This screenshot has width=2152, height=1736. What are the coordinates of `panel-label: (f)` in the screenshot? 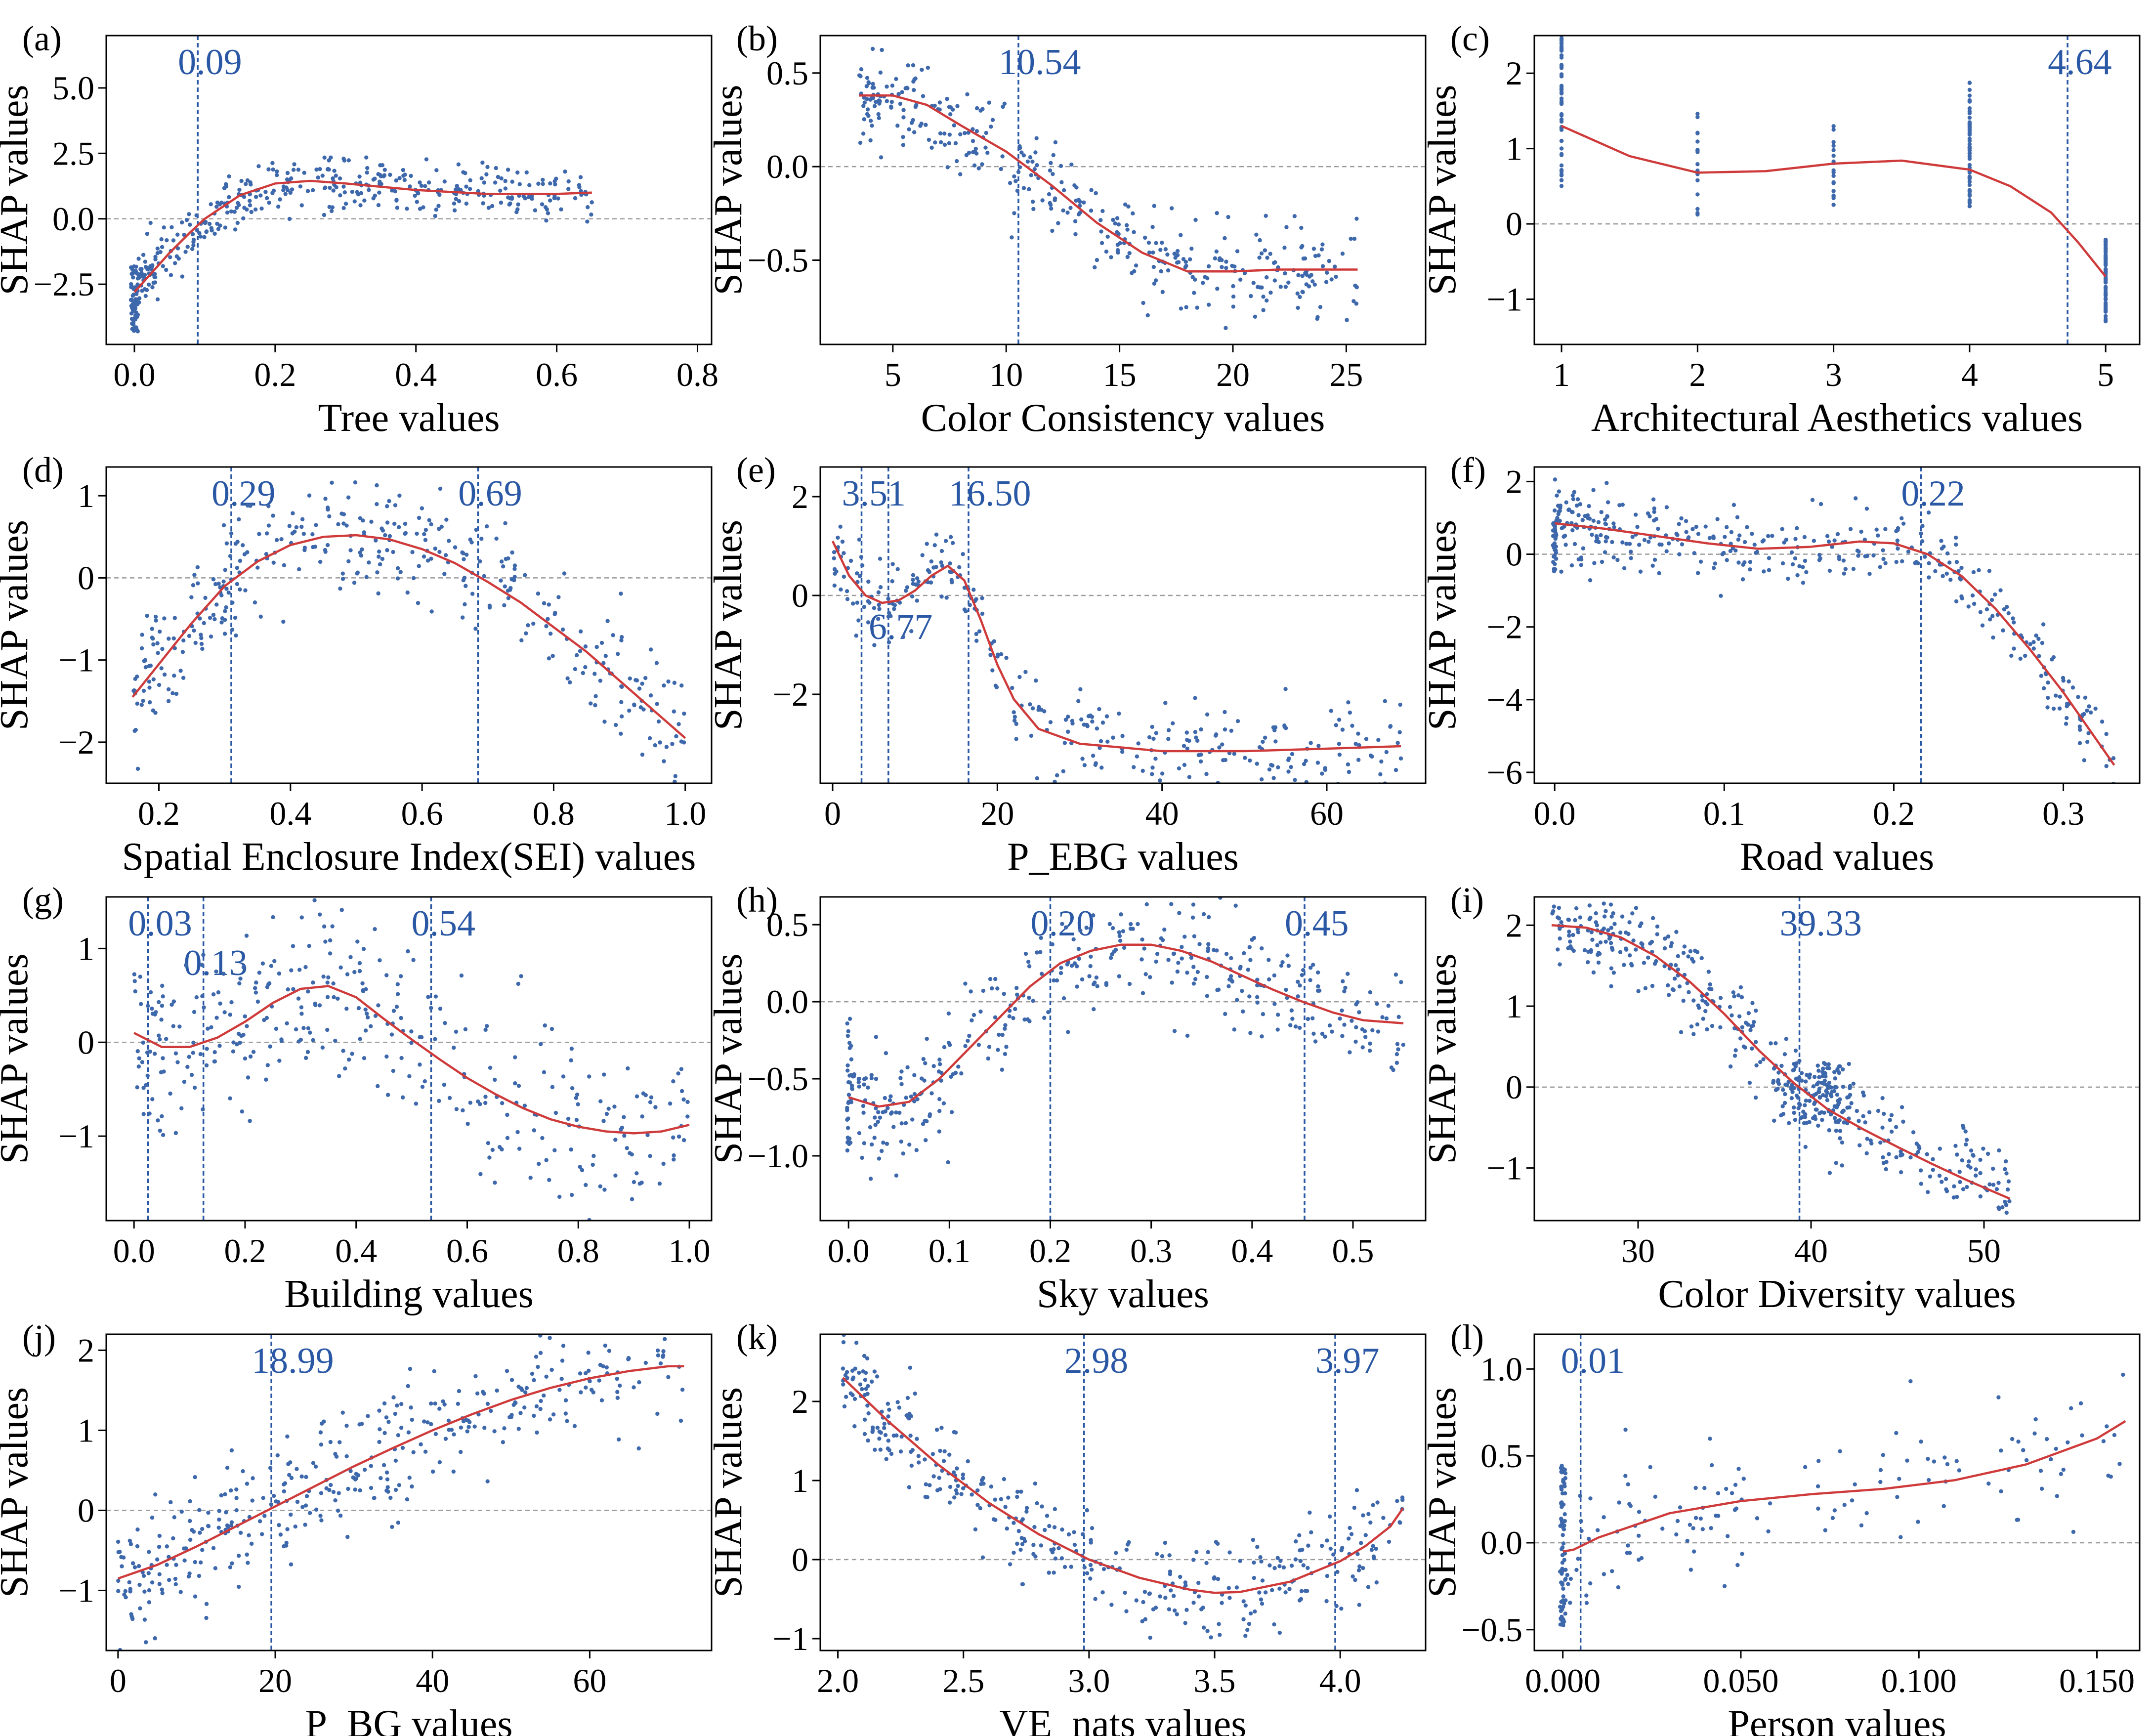 It's located at (1468, 470).